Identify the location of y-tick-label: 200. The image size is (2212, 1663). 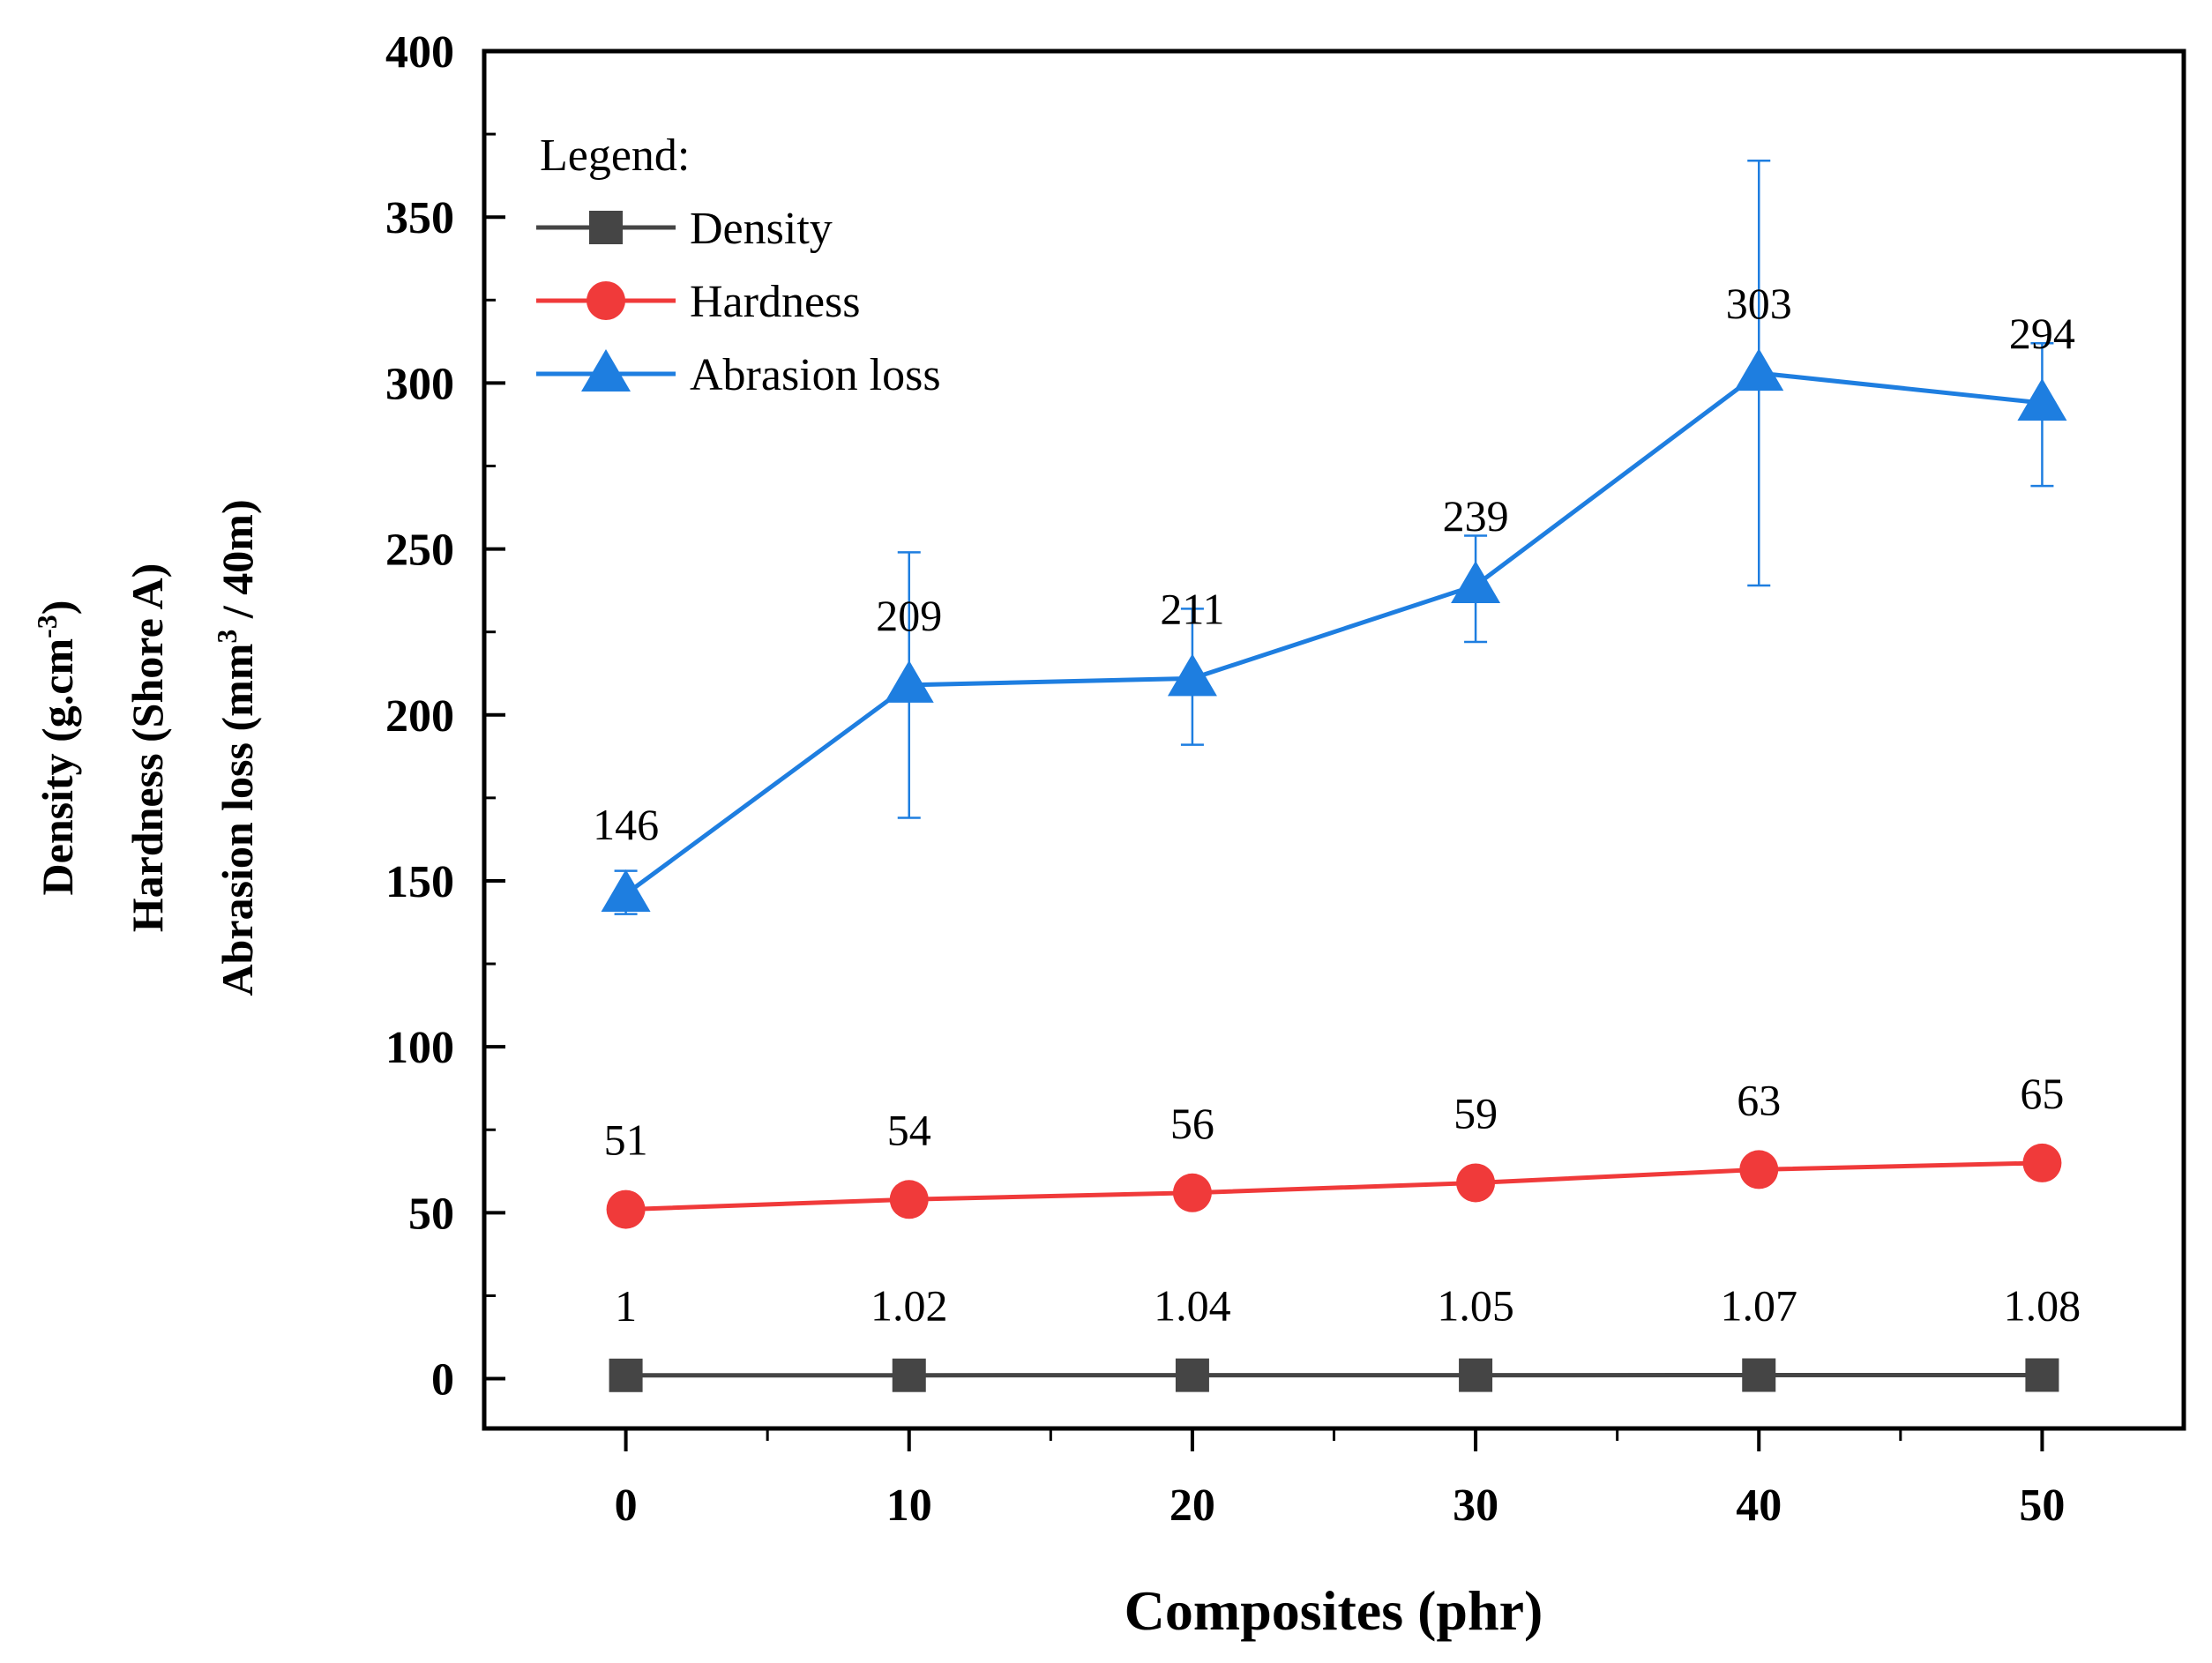
(419, 716).